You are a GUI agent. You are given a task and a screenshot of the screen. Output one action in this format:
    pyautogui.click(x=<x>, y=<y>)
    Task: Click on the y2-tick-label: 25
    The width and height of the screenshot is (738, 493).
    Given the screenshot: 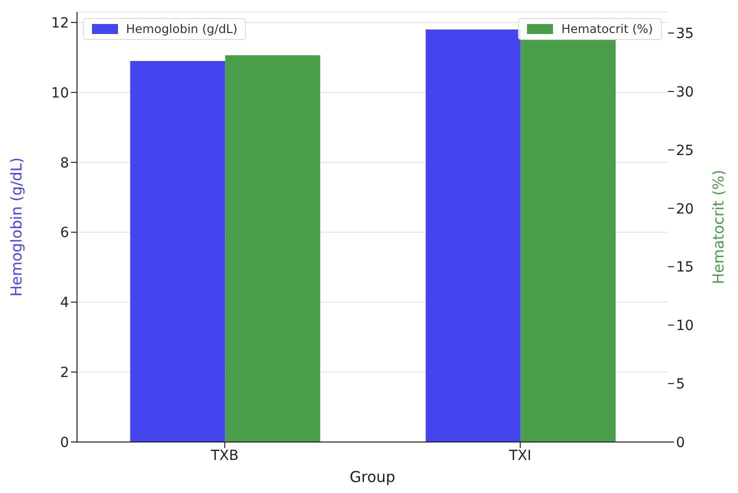 What is the action you would take?
    pyautogui.click(x=685, y=150)
    